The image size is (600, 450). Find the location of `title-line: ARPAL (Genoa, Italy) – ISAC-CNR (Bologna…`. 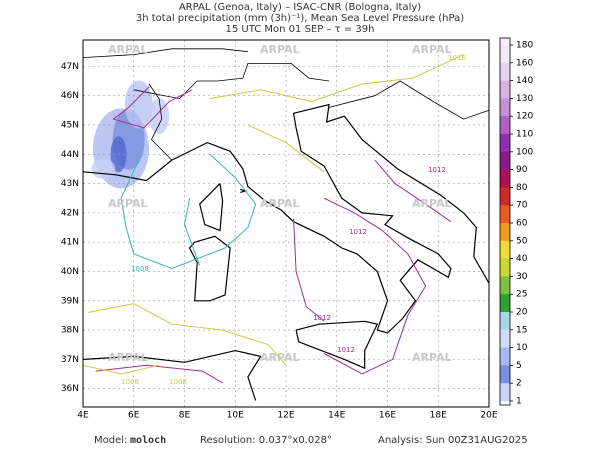

title-line: ARPAL (Genoa, Italy) – ISAC-CNR (Bologna… is located at coordinates (300, 7).